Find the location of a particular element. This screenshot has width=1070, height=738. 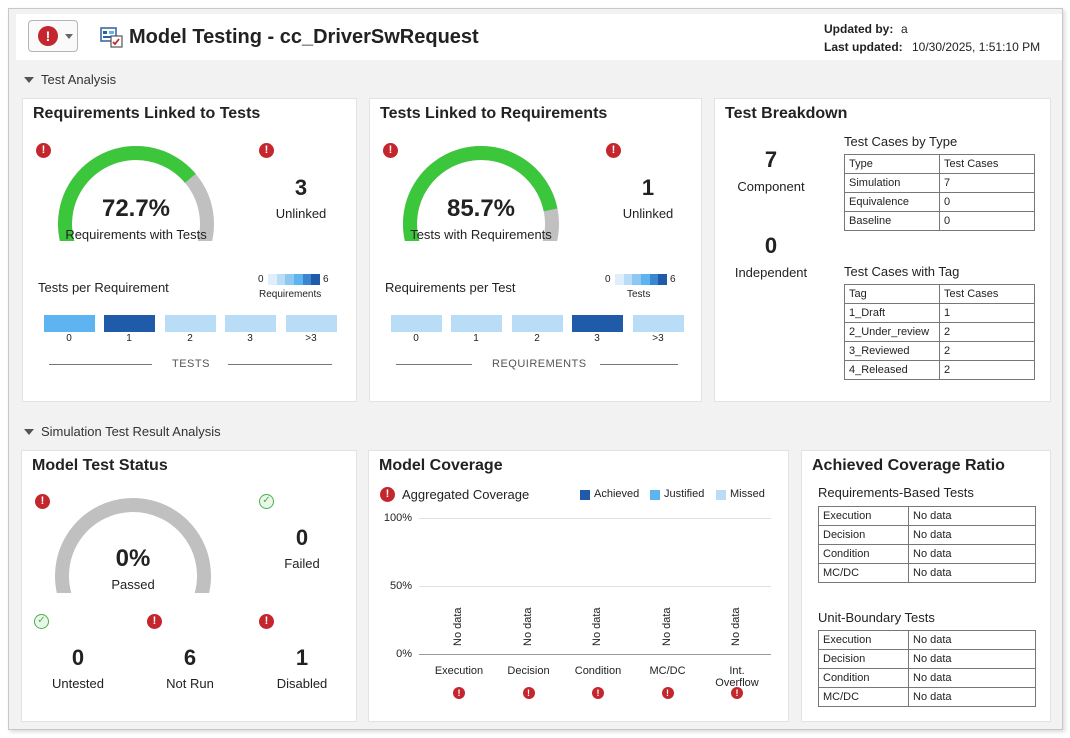

gauge-track is located at coordinates (133, 545).